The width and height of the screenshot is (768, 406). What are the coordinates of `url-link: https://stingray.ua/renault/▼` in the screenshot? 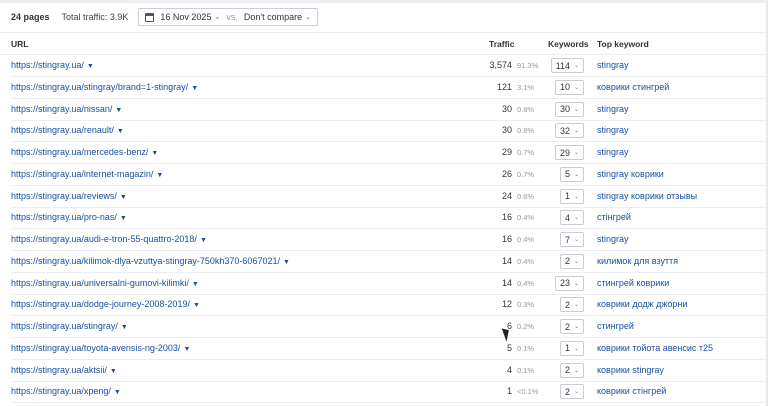 It's located at (67, 130).